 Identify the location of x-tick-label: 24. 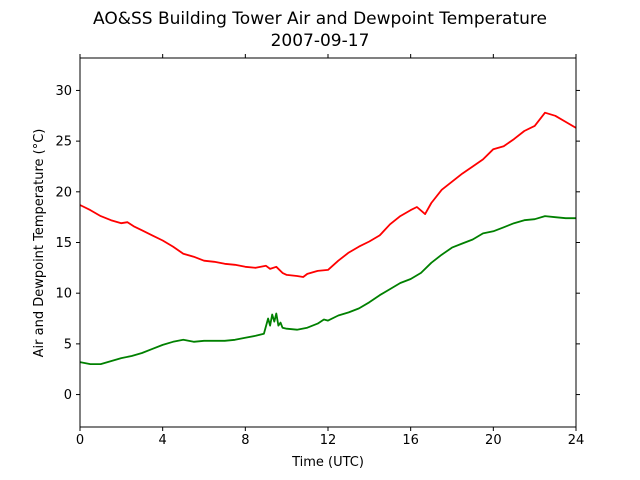
(576, 440).